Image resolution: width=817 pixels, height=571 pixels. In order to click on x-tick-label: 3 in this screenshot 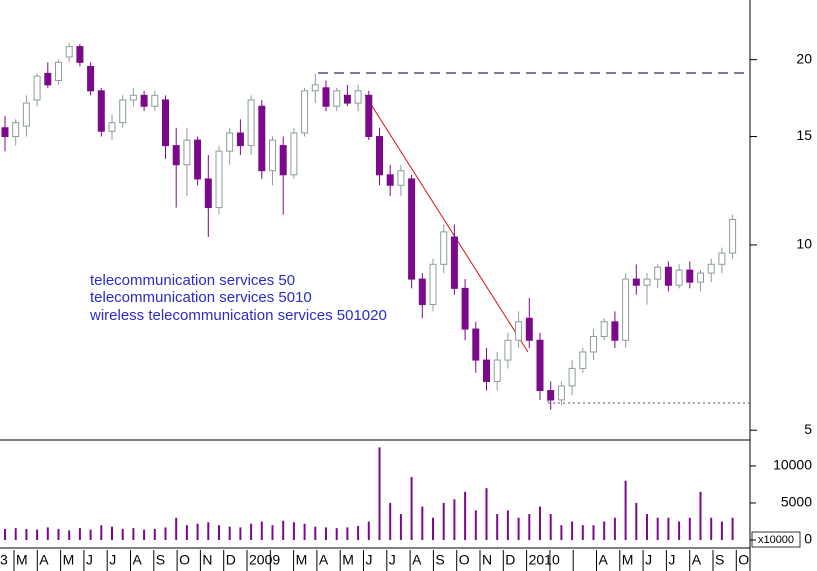, I will do `click(4, 560)`.